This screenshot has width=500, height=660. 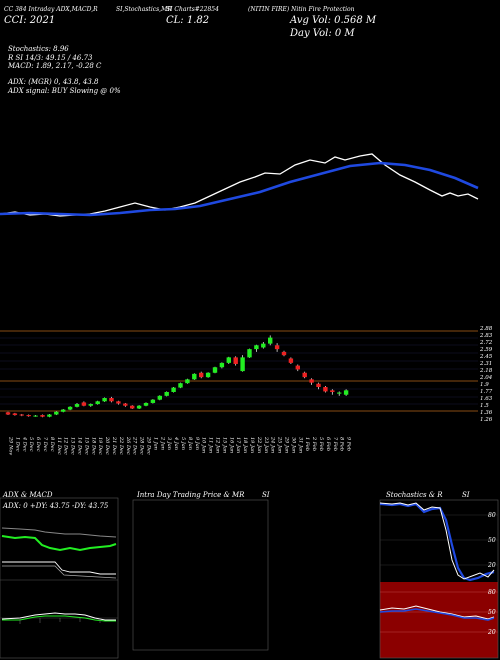 What do you see at coordinates (307, 444) in the screenshot?
I see `x-axis-date-label: 1 Feb` at bounding box center [307, 444].